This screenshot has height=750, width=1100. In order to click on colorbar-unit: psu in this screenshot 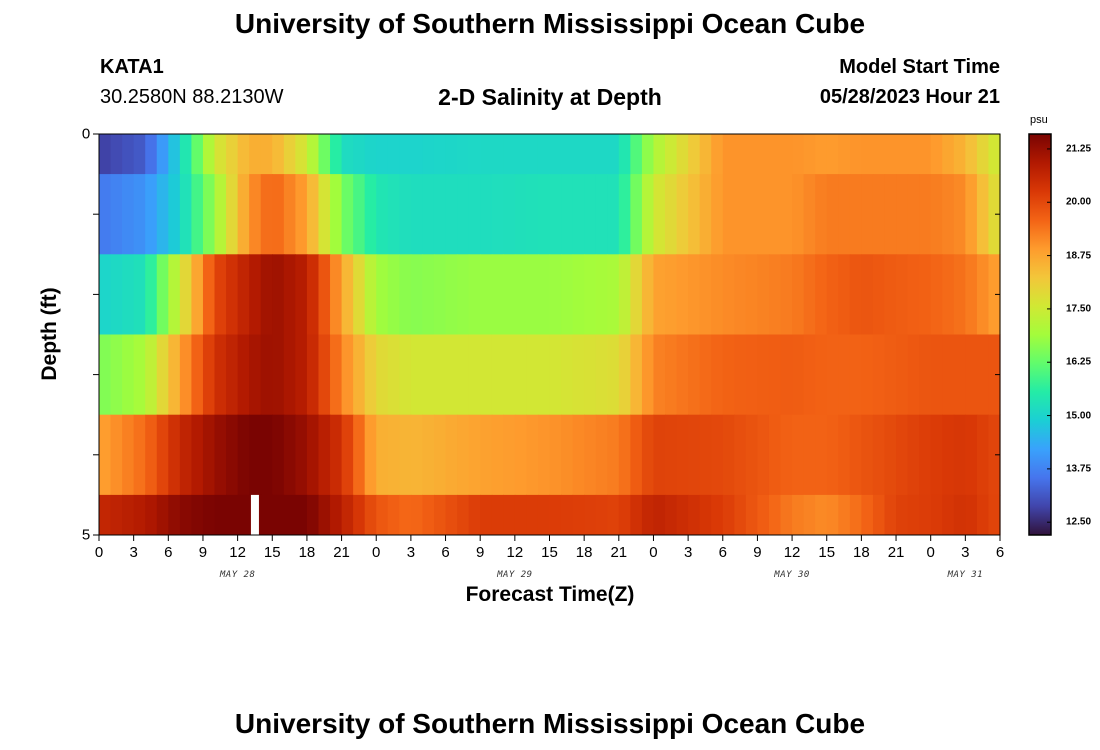, I will do `click(1039, 120)`.